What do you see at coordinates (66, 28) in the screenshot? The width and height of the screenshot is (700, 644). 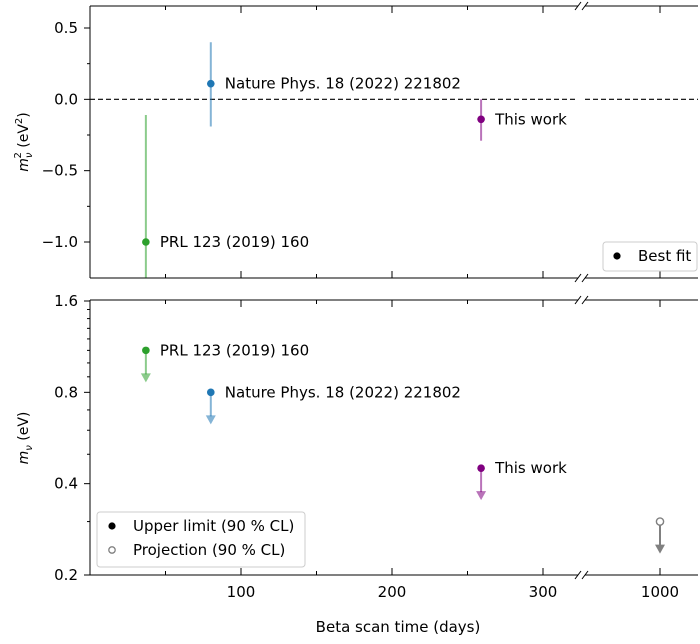 I see `y-tick-label: 0.5` at bounding box center [66, 28].